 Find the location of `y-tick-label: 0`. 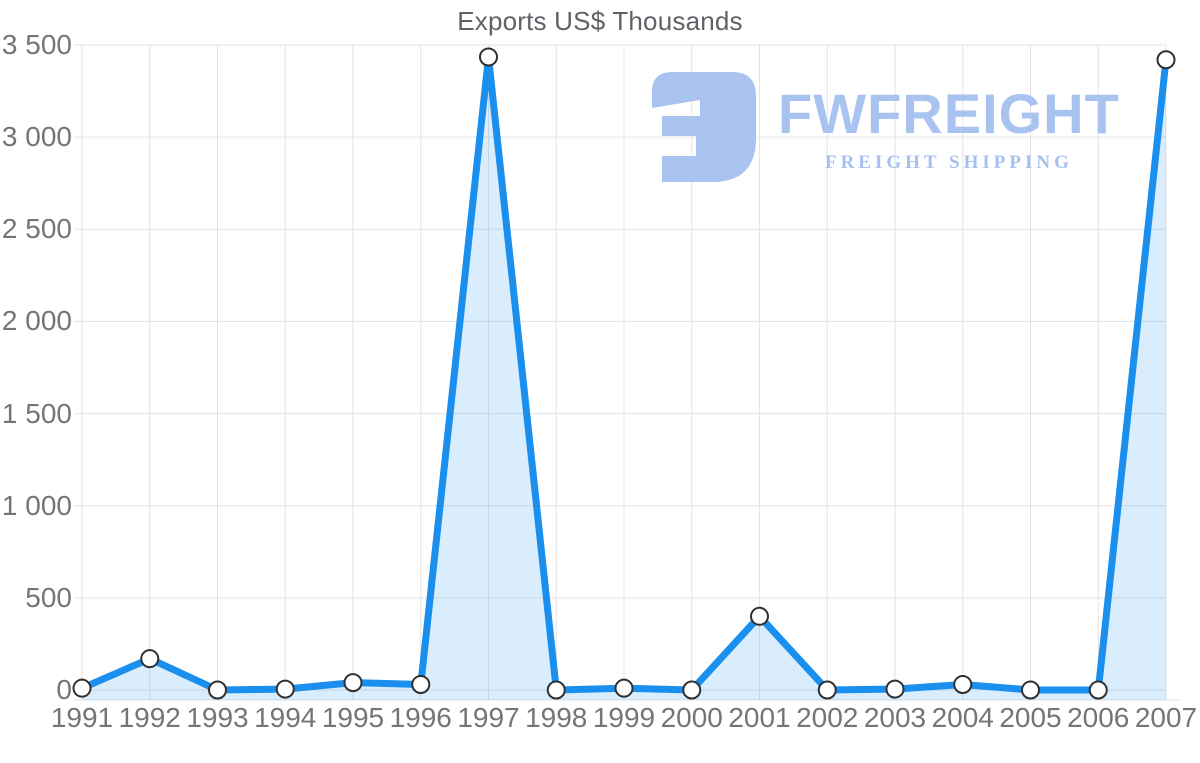

y-tick-label: 0 is located at coordinates (64, 689).